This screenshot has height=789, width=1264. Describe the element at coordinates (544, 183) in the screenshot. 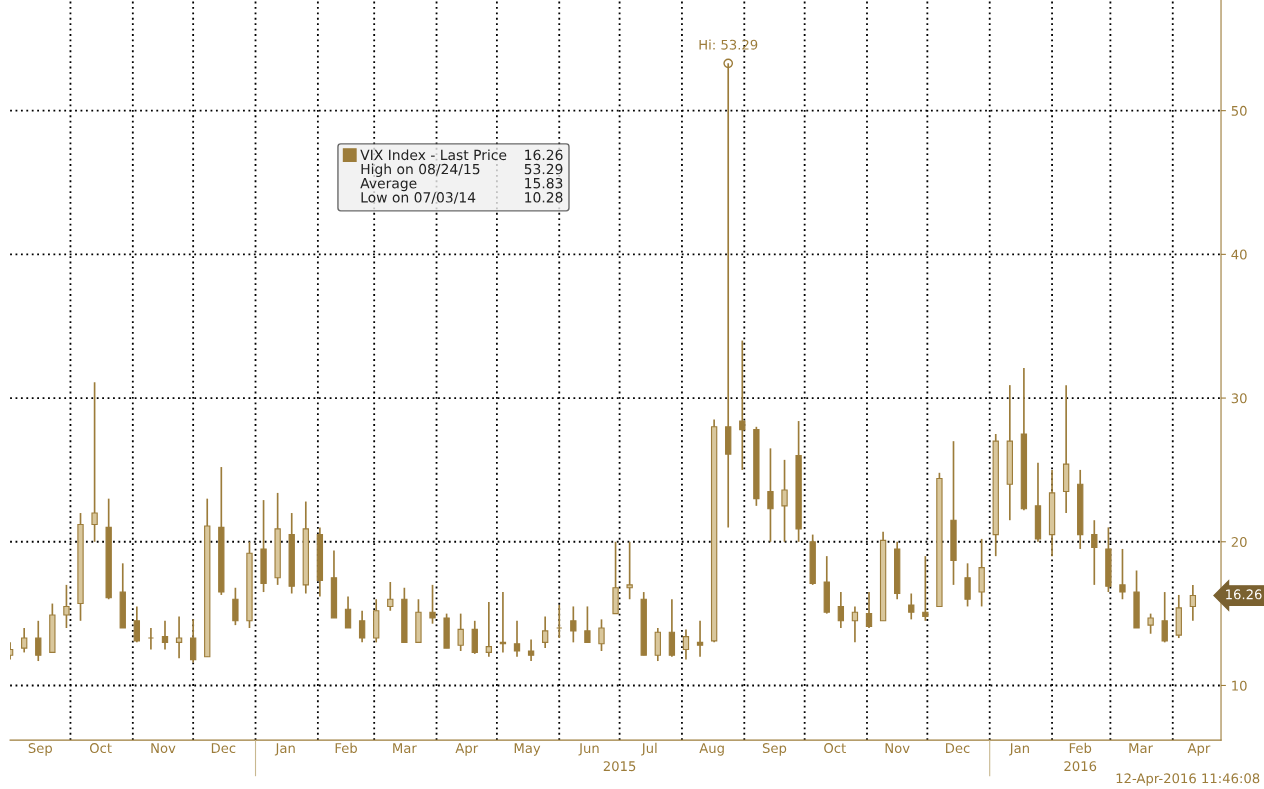

I see `annotation: 15.83` at that location.